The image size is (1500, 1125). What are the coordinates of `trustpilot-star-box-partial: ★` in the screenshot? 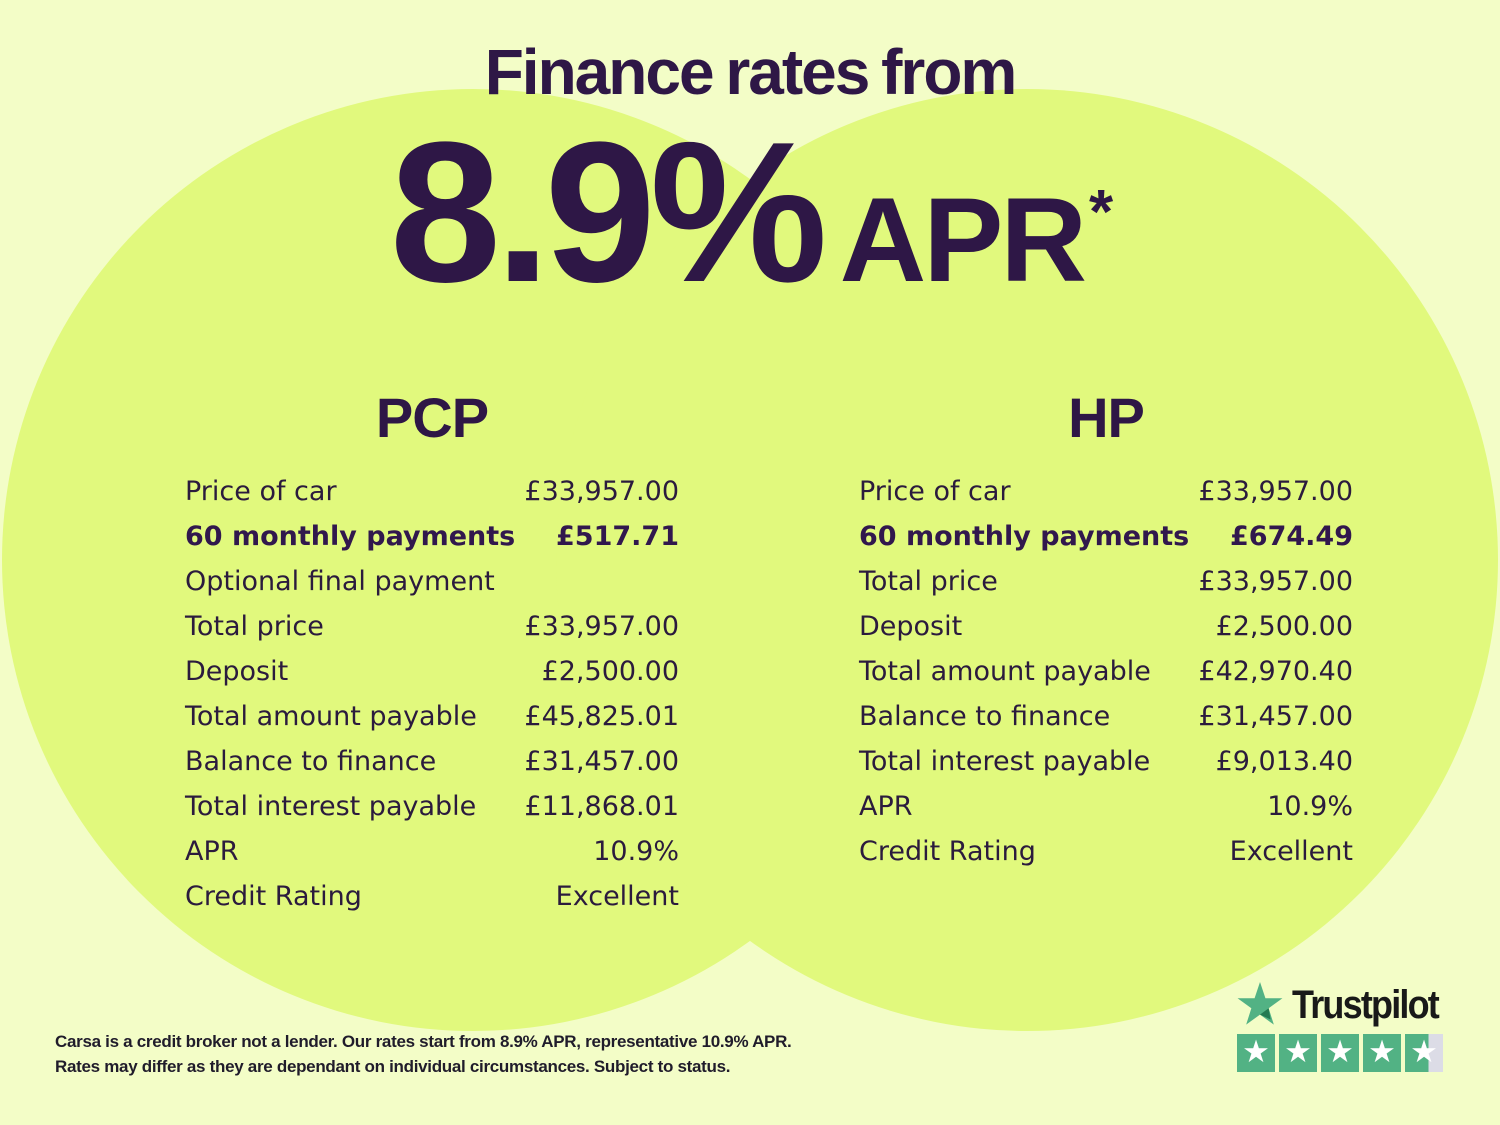 It's located at (1424, 1053).